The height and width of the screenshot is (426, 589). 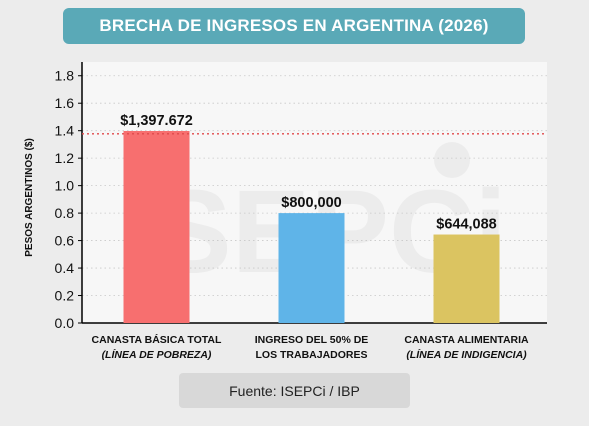 I want to click on x-category-sublabel: (LÍNEA DE POBREZA), so click(x=157, y=354).